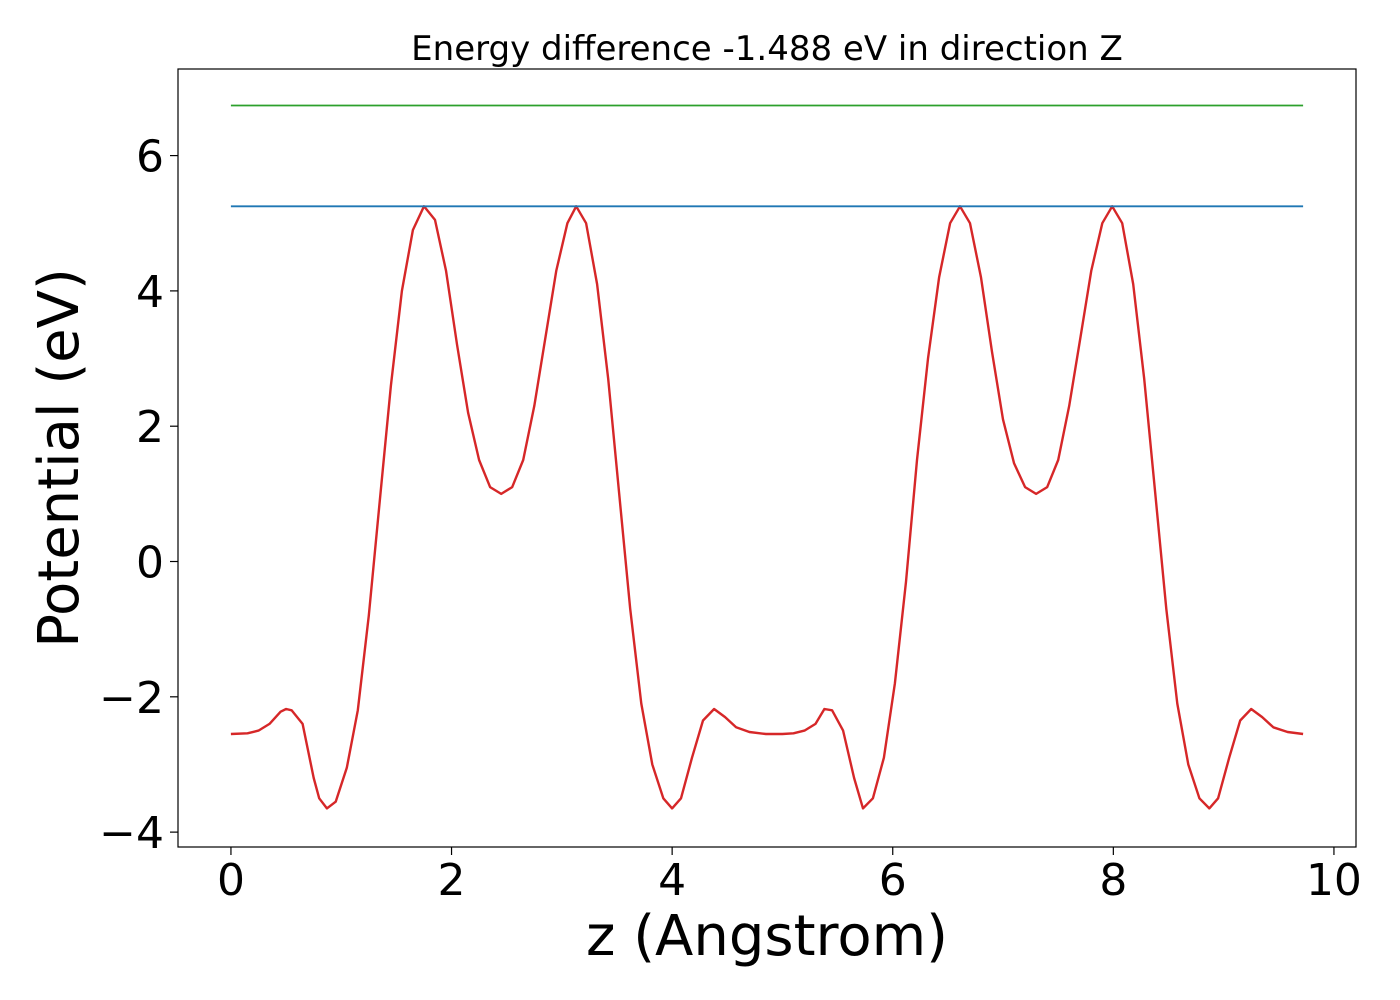 This screenshot has width=1400, height=1000. What do you see at coordinates (150, 427) in the screenshot?
I see `y-tick-label: 2` at bounding box center [150, 427].